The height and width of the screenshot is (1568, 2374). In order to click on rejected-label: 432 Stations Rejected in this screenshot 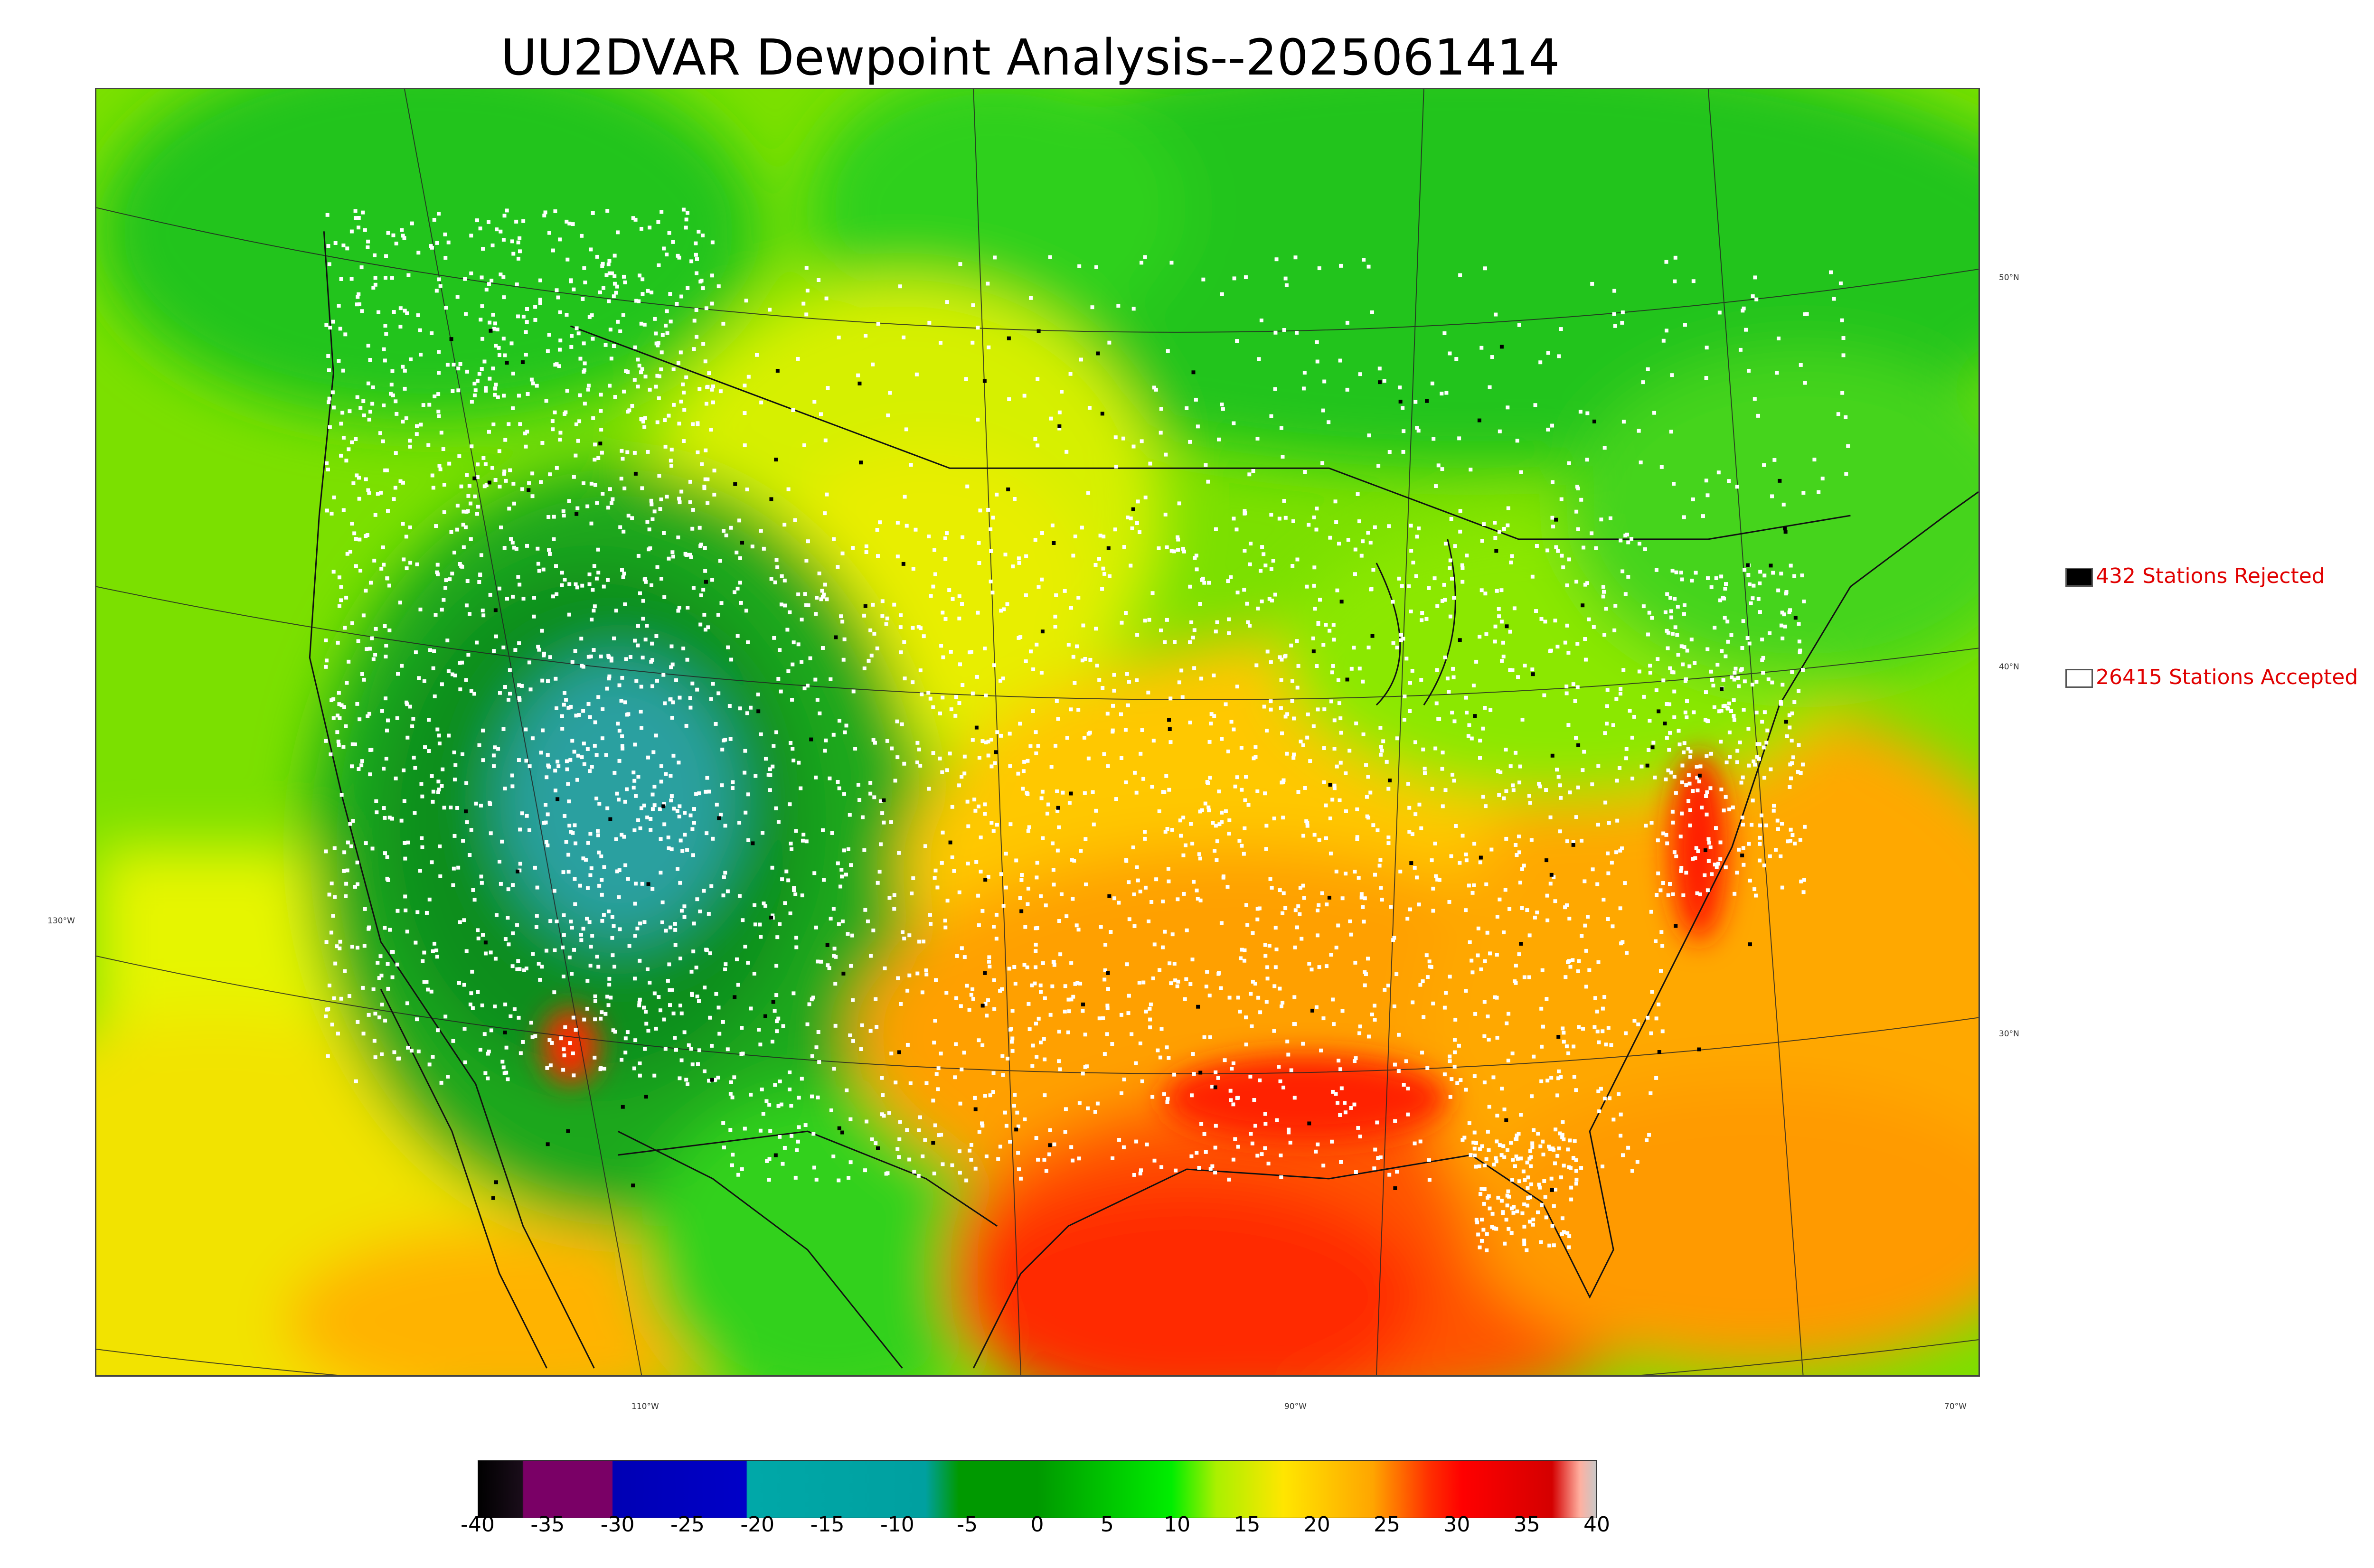, I will do `click(2210, 576)`.